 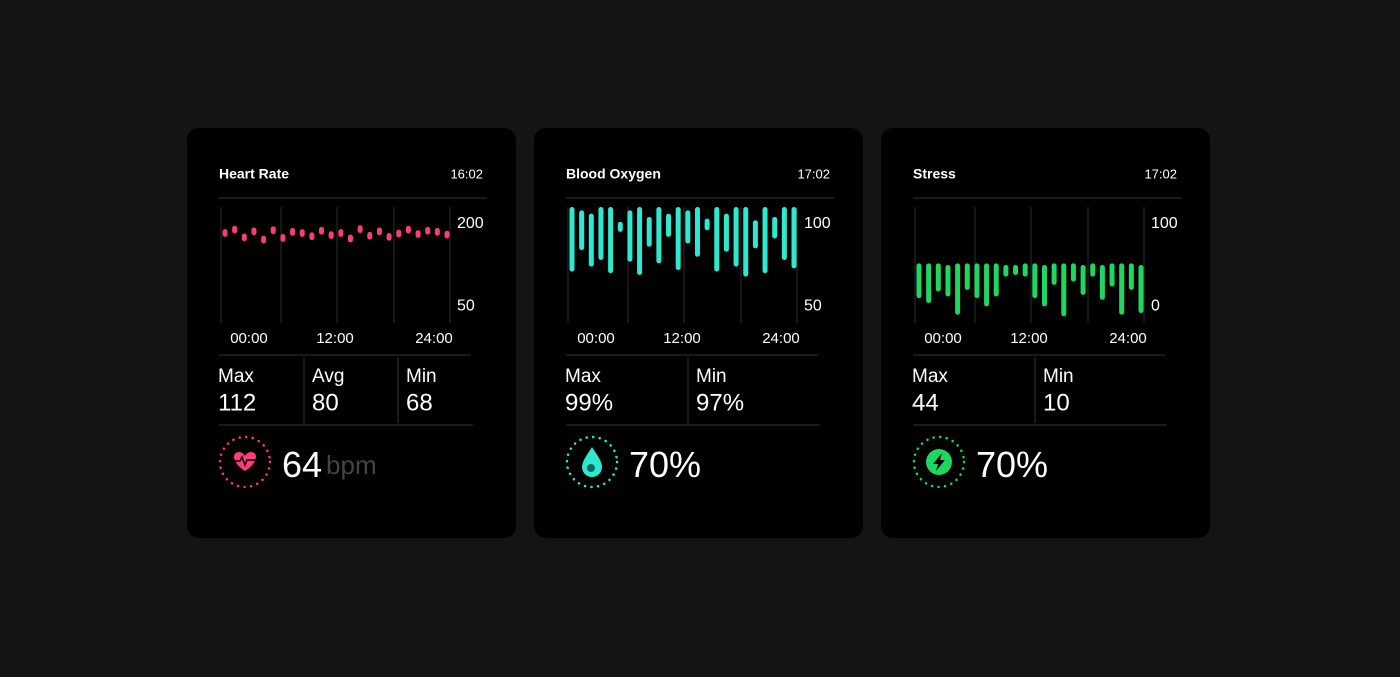 What do you see at coordinates (328, 376) in the screenshot?
I see `stat-label: Avg` at bounding box center [328, 376].